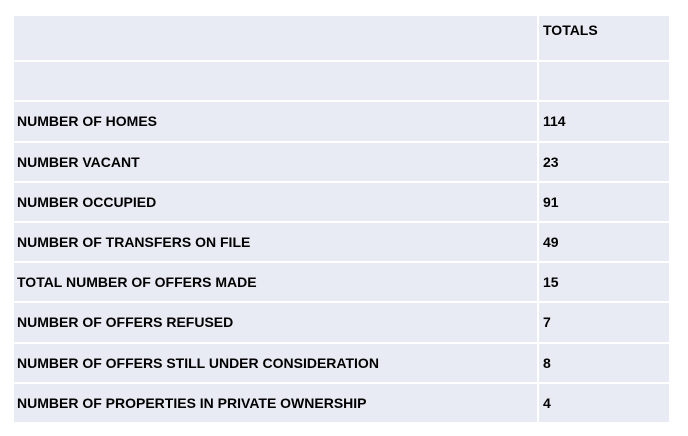 This screenshot has width=688, height=436. What do you see at coordinates (276, 161) in the screenshot?
I see `row-label: NUMBER VACANT` at bounding box center [276, 161].